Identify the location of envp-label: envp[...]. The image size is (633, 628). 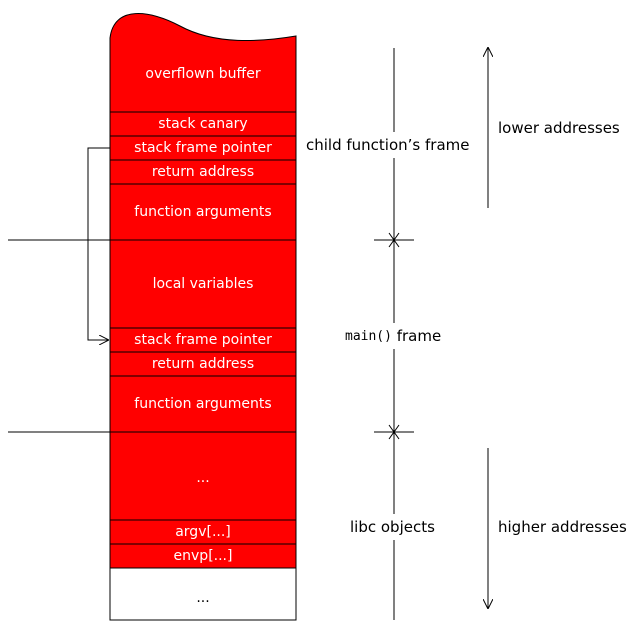
(203, 556).